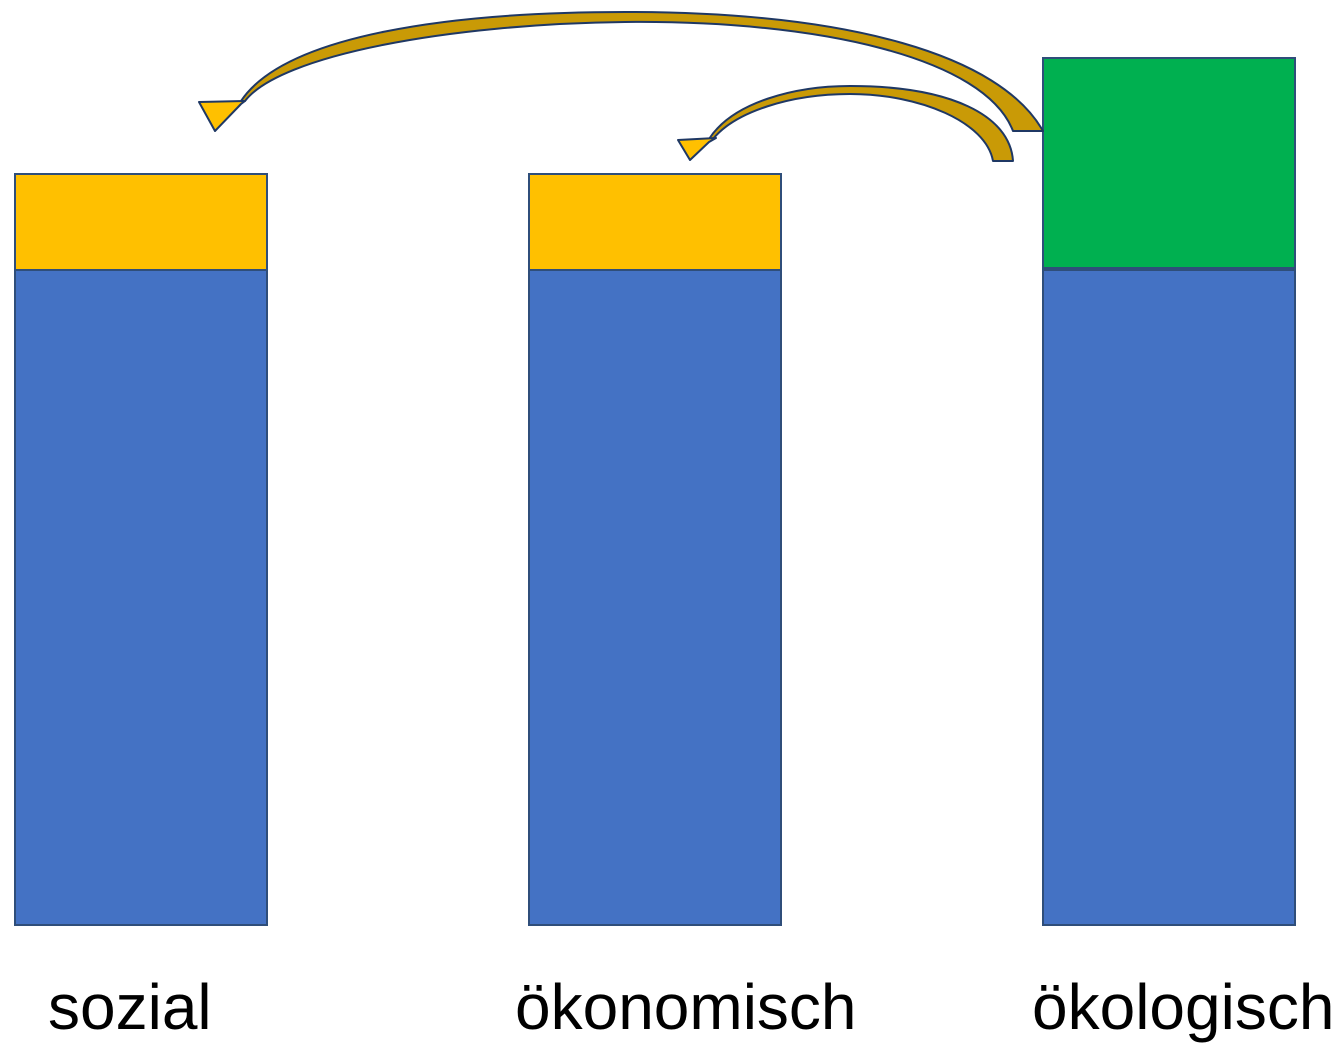 This screenshot has height=1043, width=1338. I want to click on column-sozial, so click(141, 549).